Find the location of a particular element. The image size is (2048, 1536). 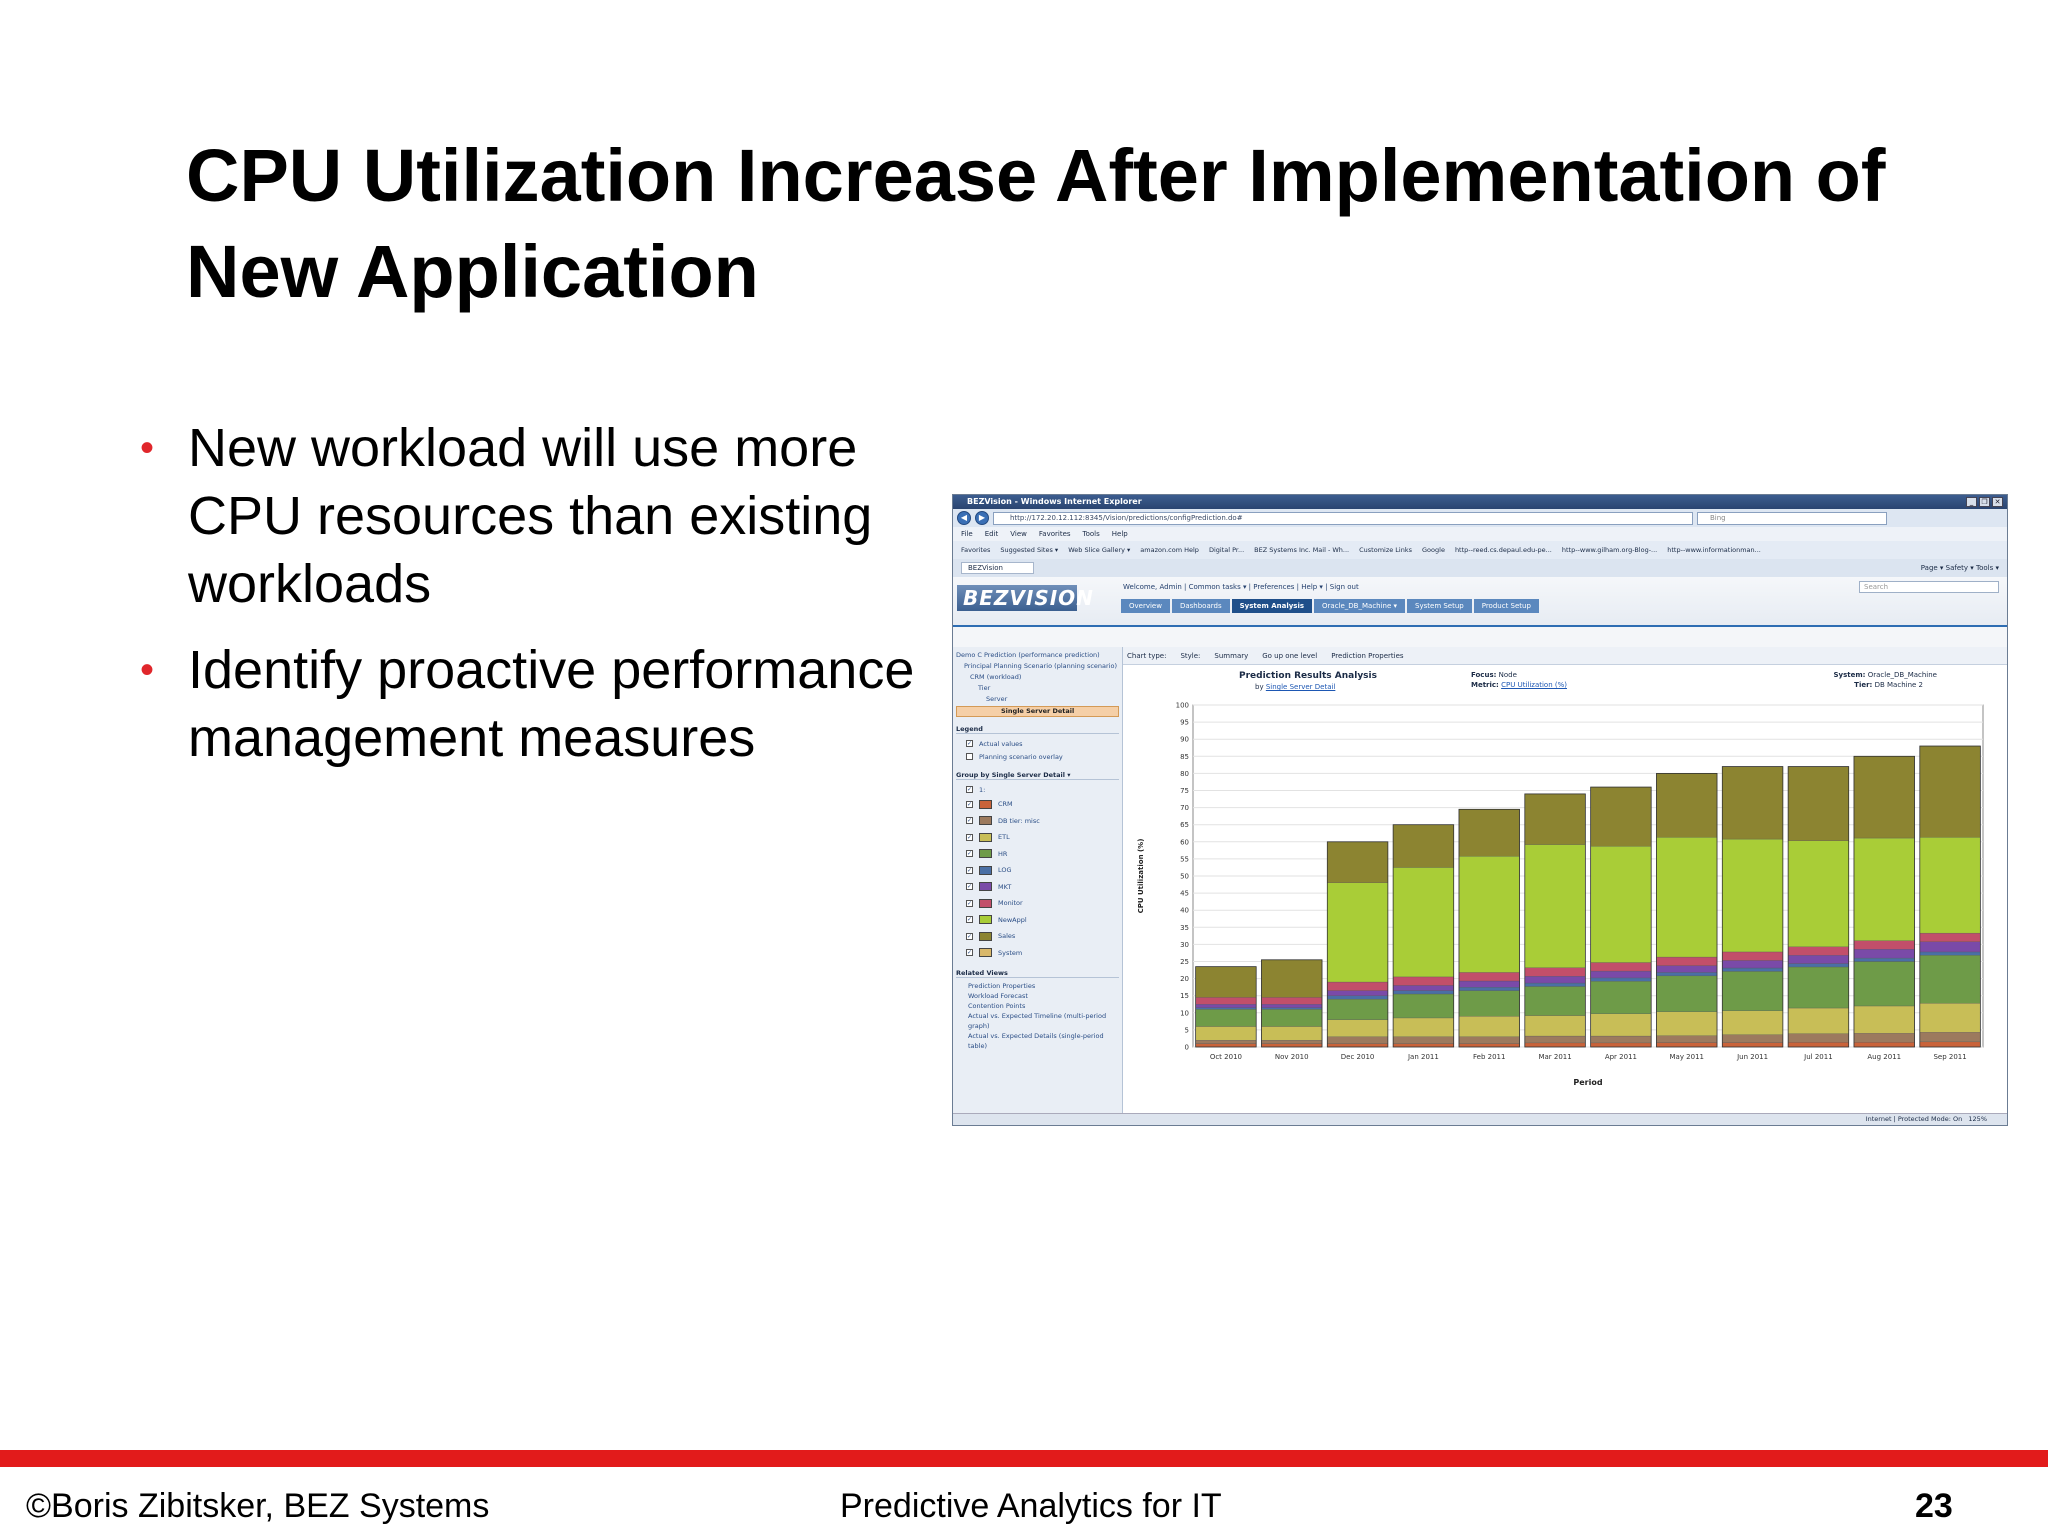

x-tick-label: Aug 2011 is located at coordinates (1884, 1057).